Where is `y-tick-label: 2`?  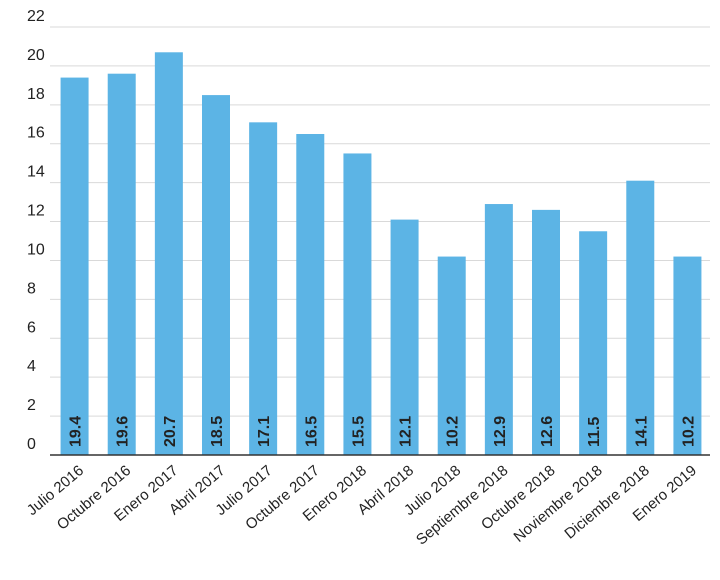 y-tick-label: 2 is located at coordinates (31, 405).